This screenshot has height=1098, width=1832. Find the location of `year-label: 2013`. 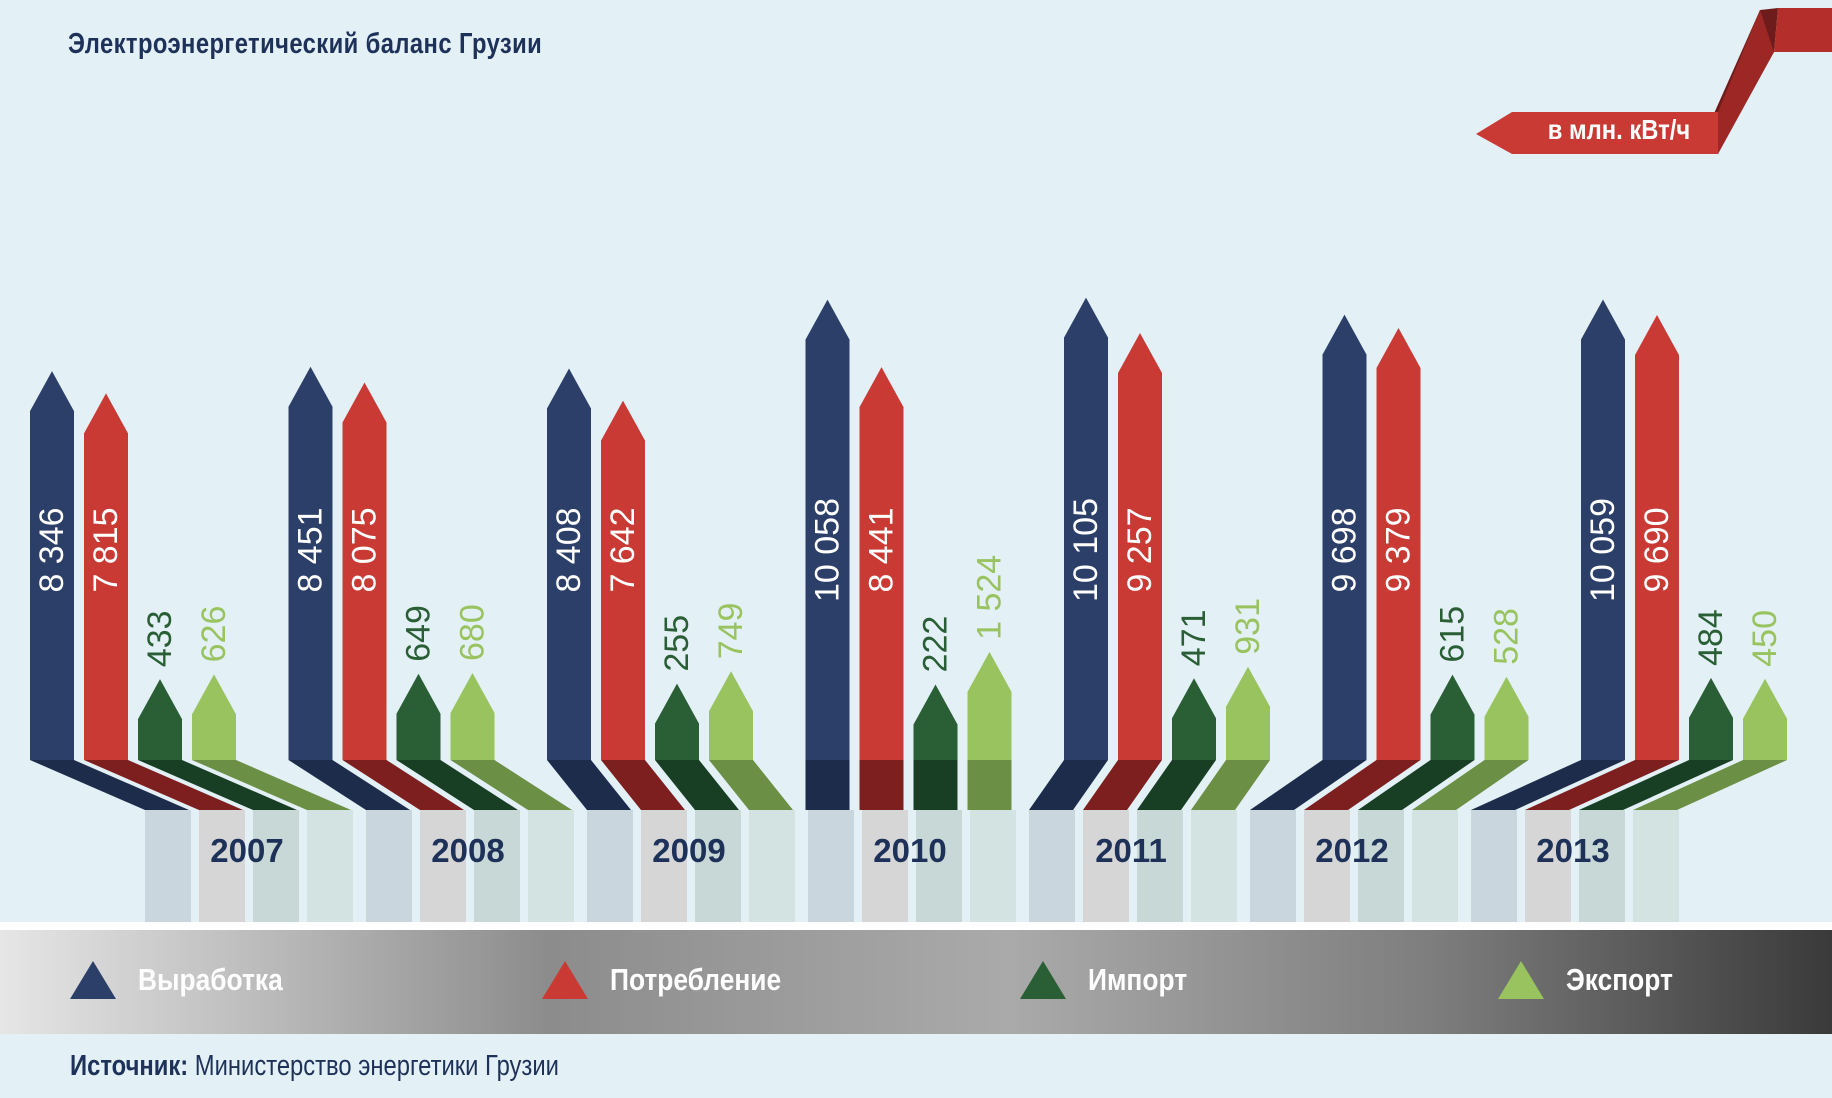

year-label: 2013 is located at coordinates (1572, 850).